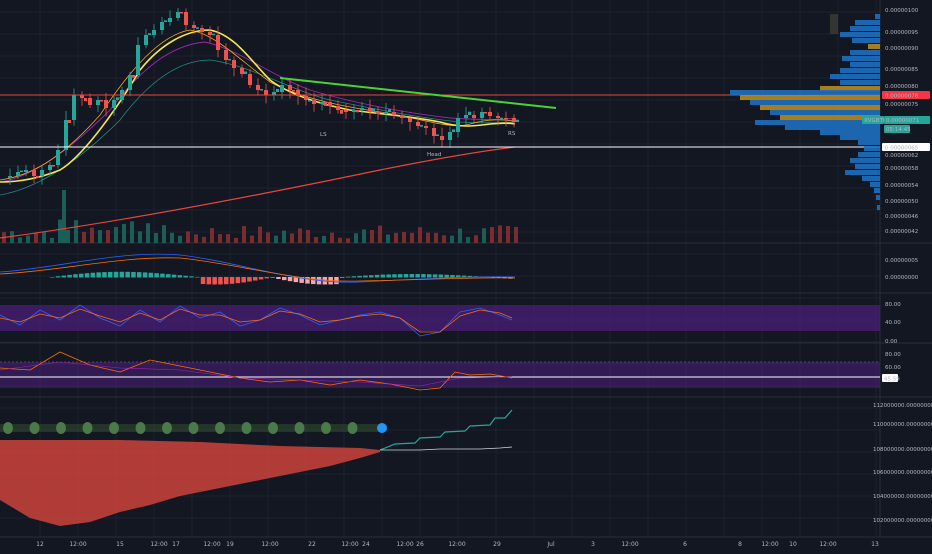 The width and height of the screenshot is (932, 554). Describe the element at coordinates (593, 544) in the screenshot. I see `time-axis-label: 3` at that location.